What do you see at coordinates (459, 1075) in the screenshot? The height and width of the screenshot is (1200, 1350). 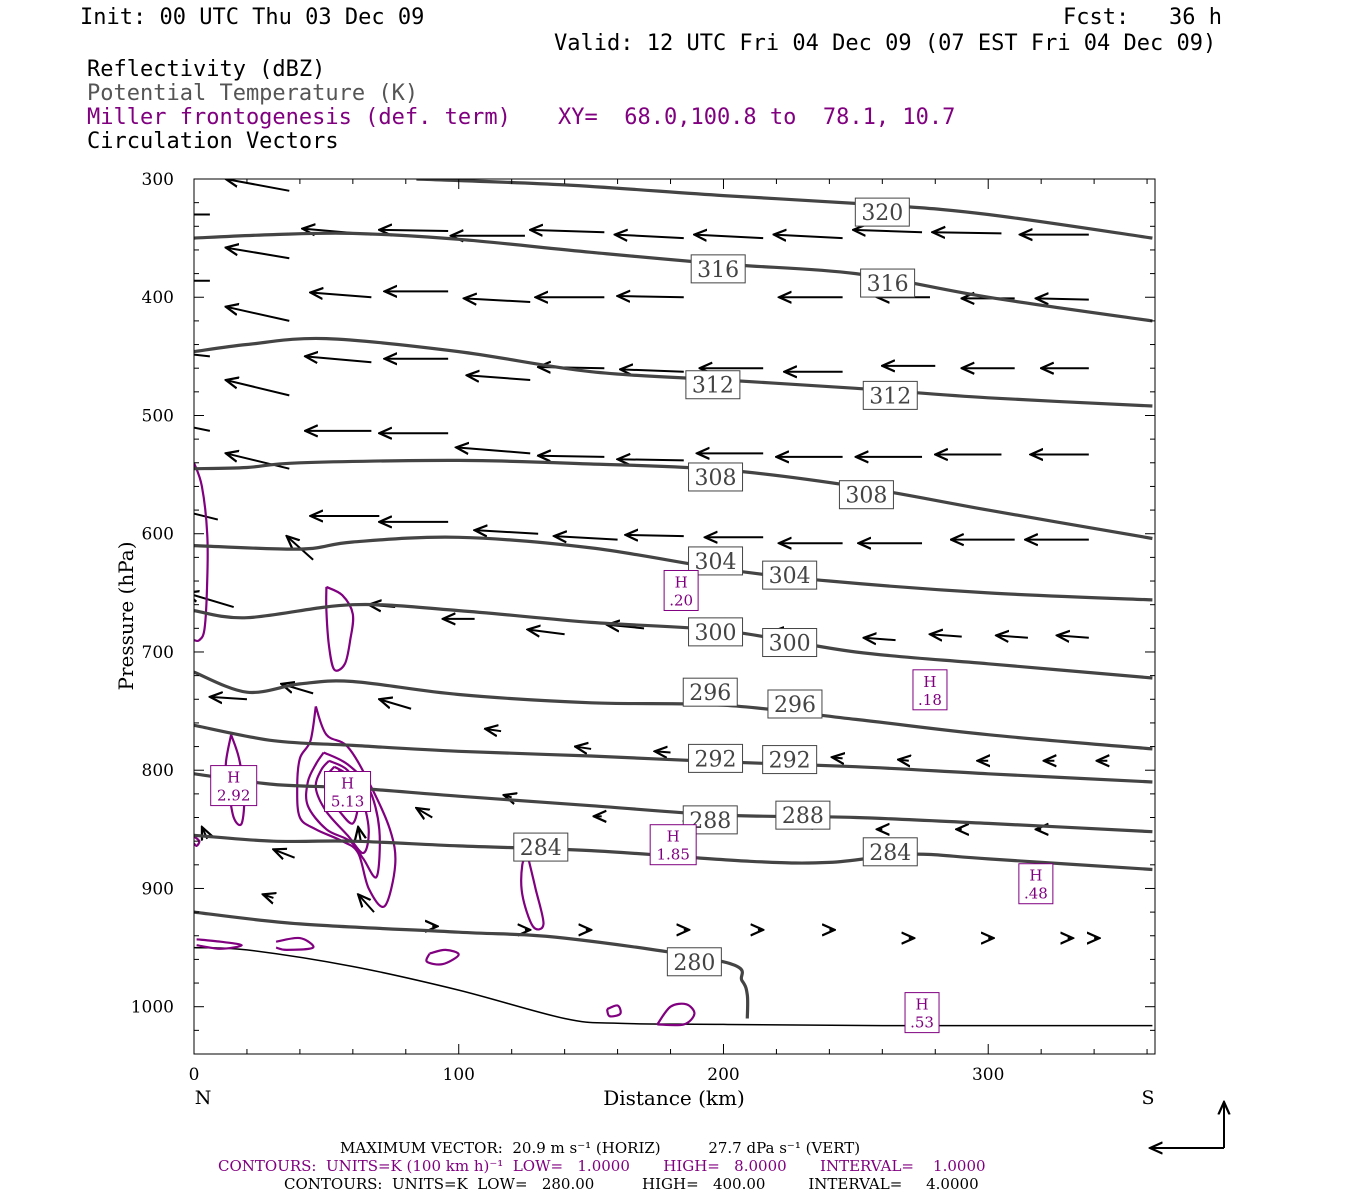 I see `x-tick-label: 100` at bounding box center [459, 1075].